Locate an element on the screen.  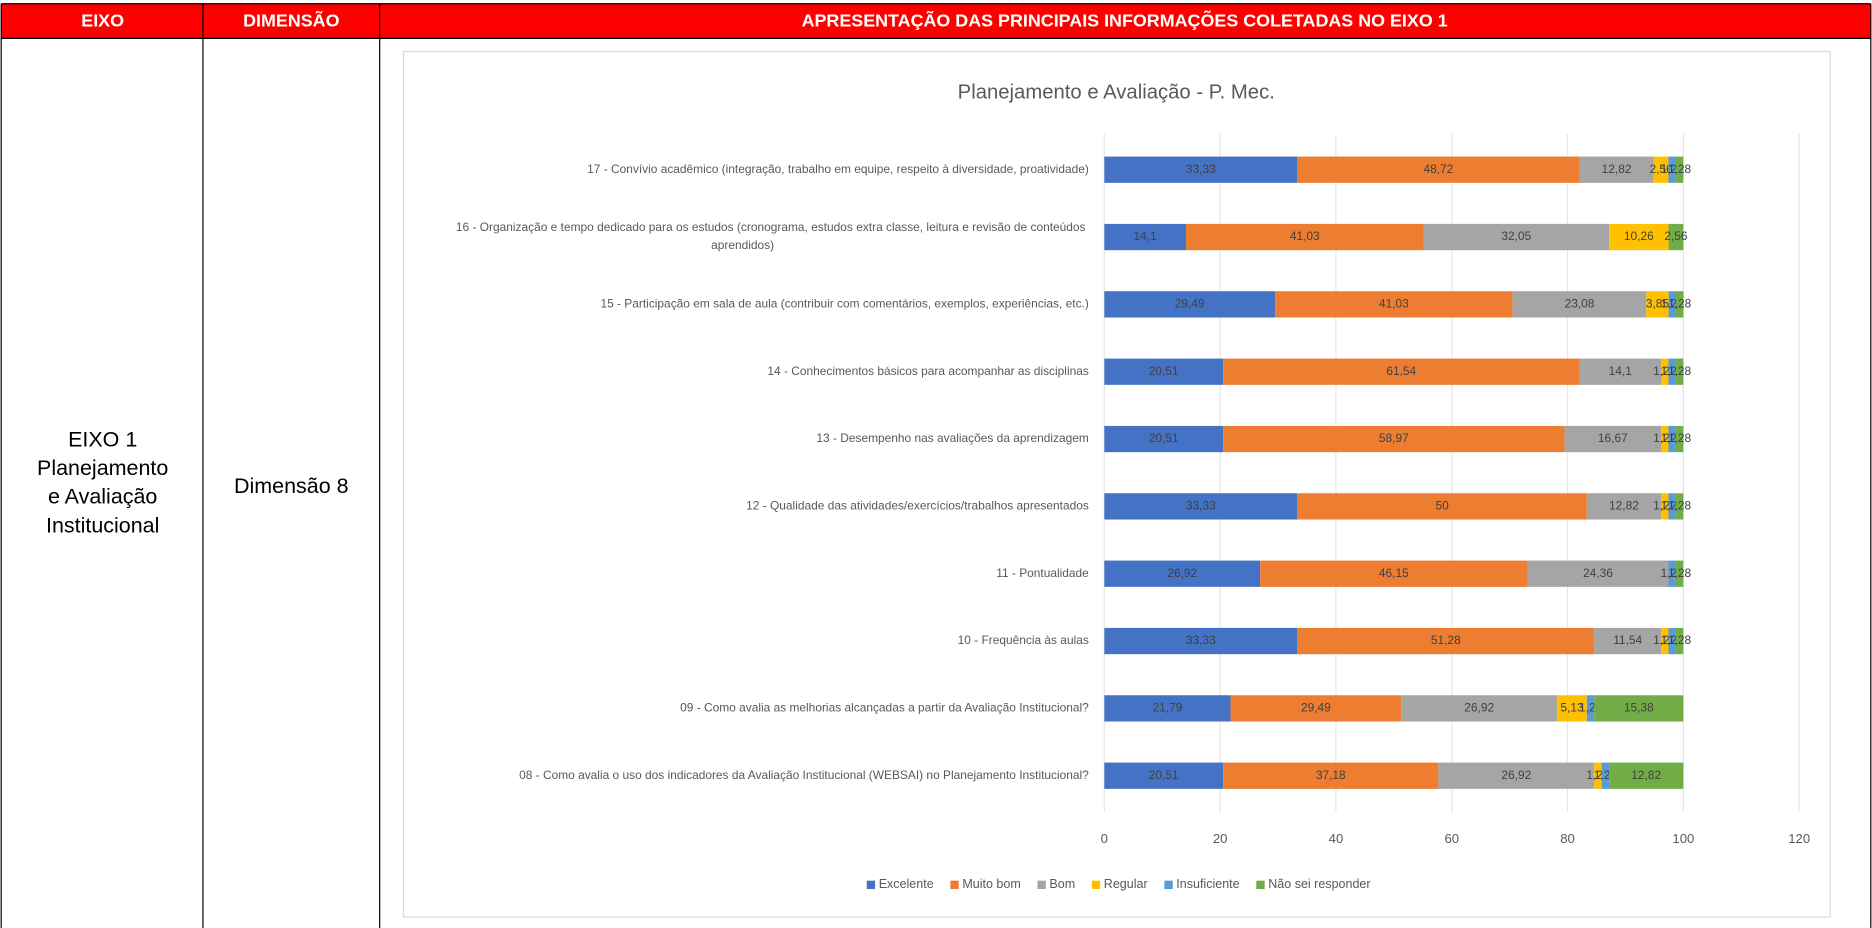
data-label: 15,38 is located at coordinates (1639, 708).